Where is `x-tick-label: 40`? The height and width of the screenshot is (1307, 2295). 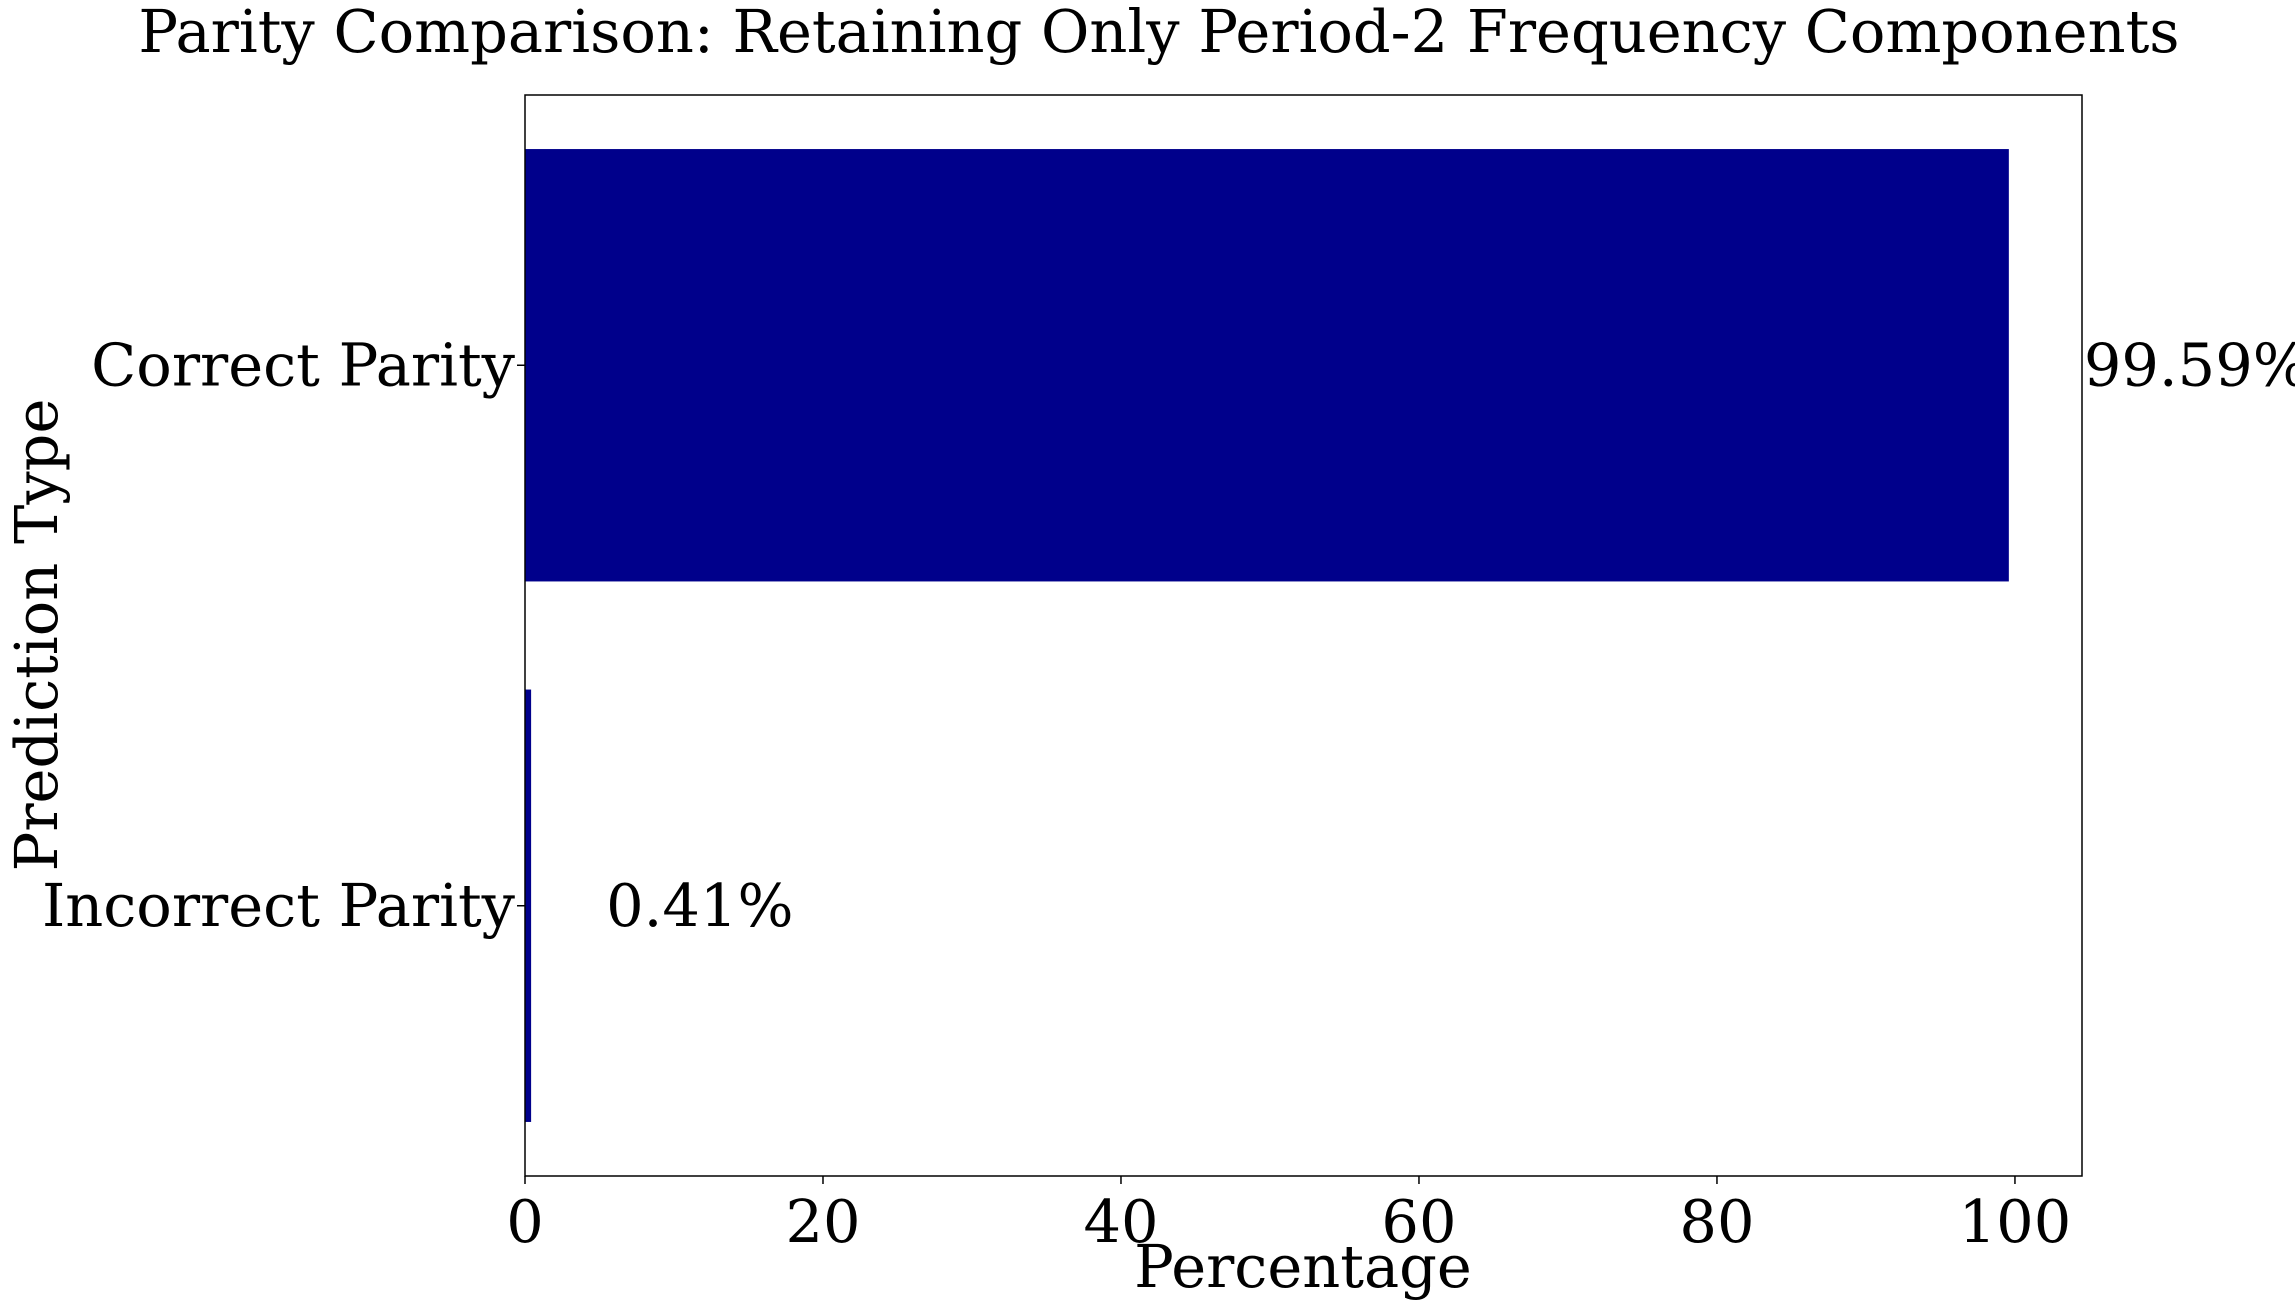 x-tick-label: 40 is located at coordinates (1120, 1221).